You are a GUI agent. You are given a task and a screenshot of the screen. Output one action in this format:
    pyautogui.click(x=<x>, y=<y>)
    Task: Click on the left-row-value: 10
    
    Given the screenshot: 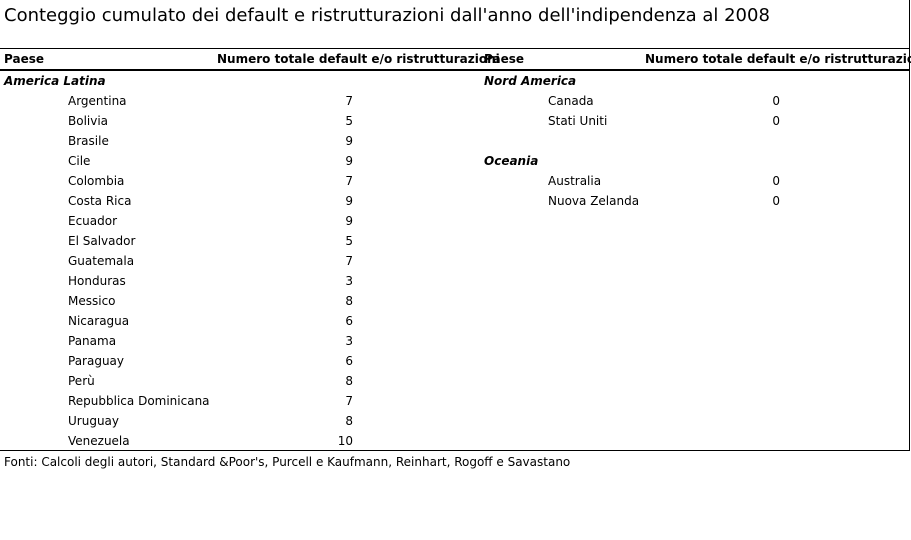 What is the action you would take?
    pyautogui.click(x=345, y=441)
    